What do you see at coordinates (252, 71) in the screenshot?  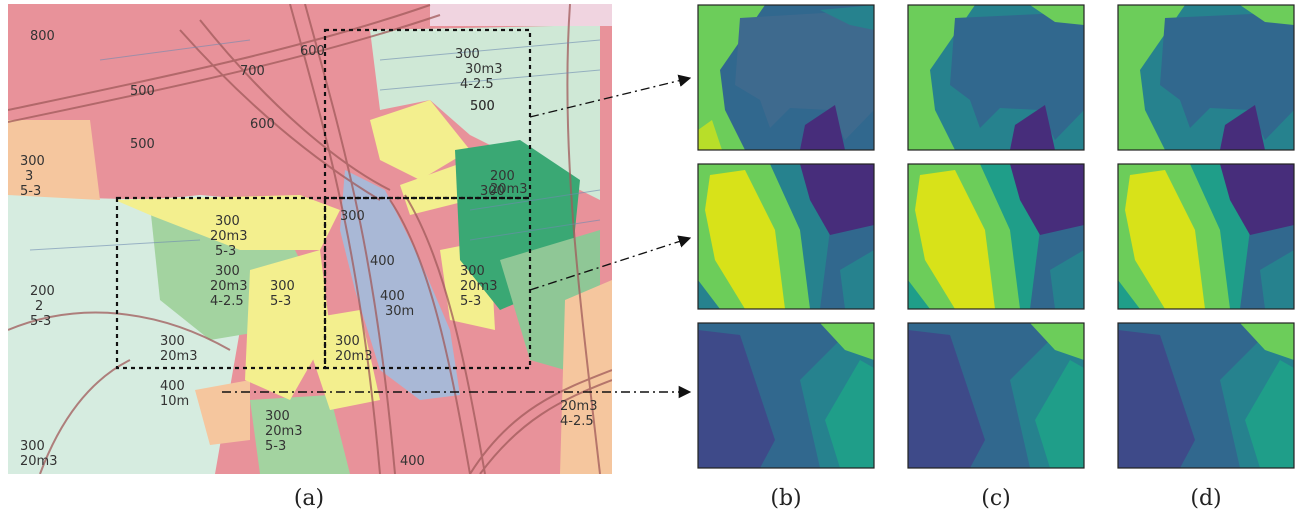 I see `map-label: 700` at bounding box center [252, 71].